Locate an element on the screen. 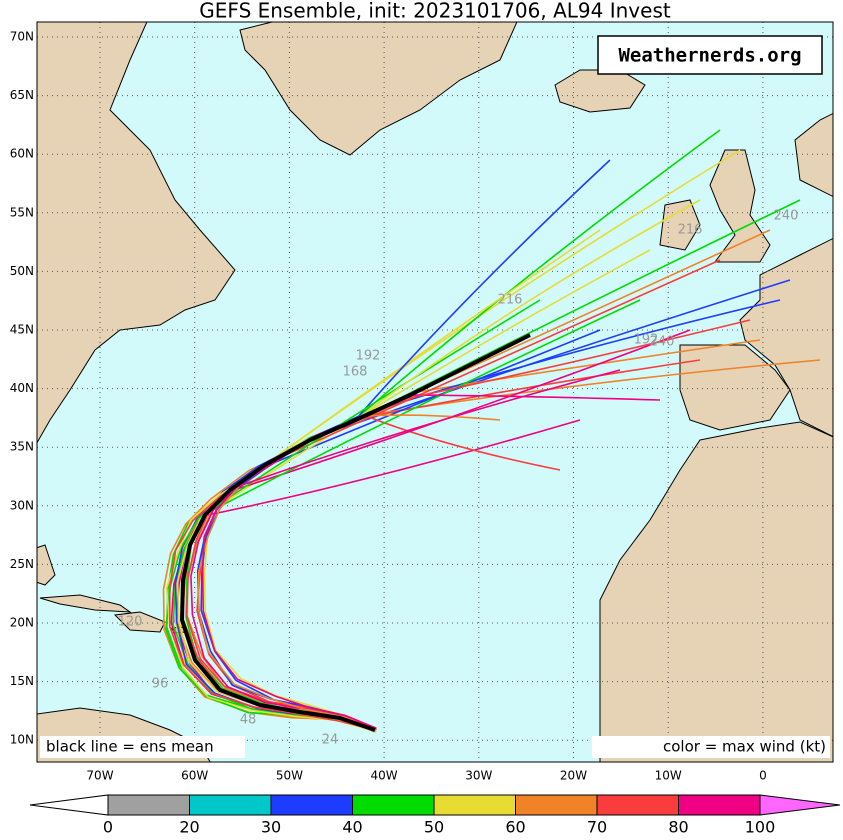  lat-label: 30N is located at coordinates (22, 505).